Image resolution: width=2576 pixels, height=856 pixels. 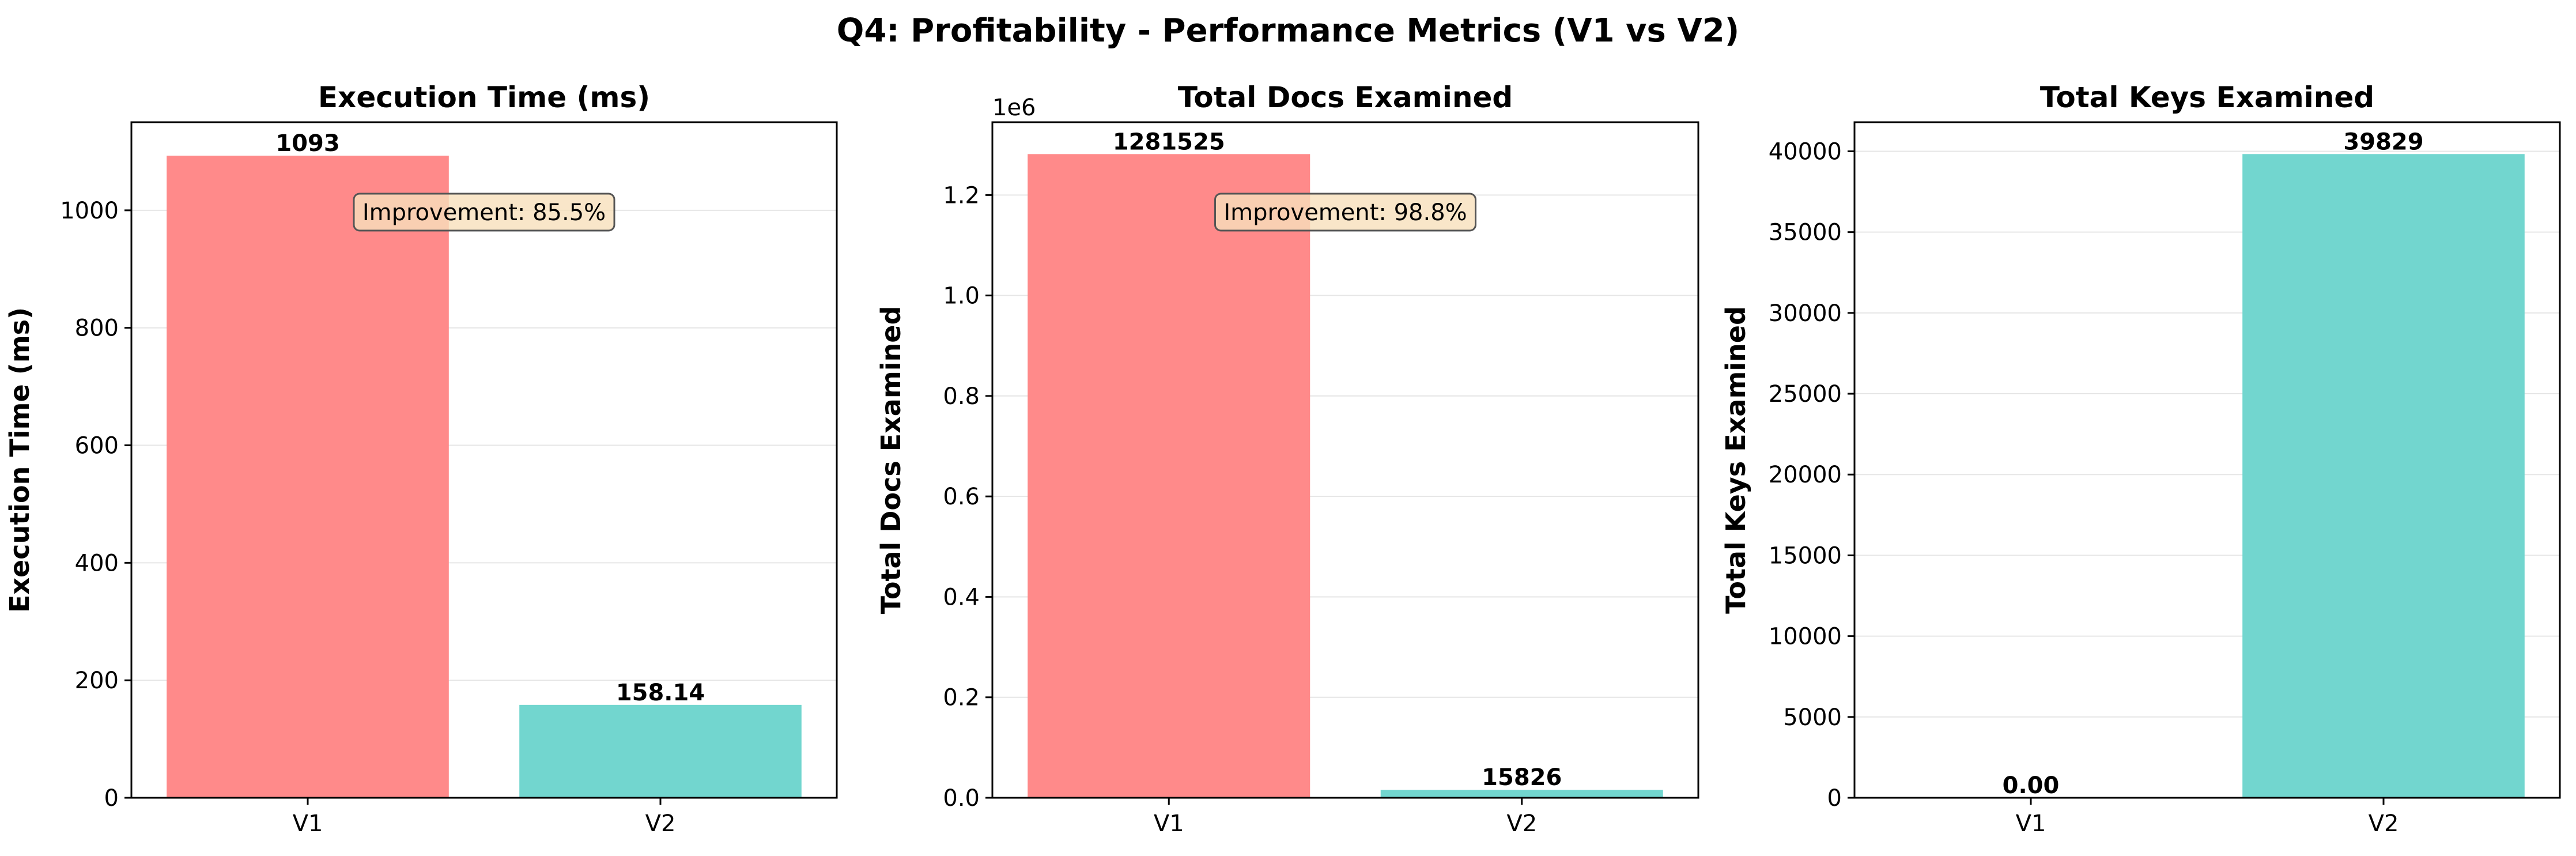 What do you see at coordinates (1522, 777) in the screenshot?
I see `data-label: 15826` at bounding box center [1522, 777].